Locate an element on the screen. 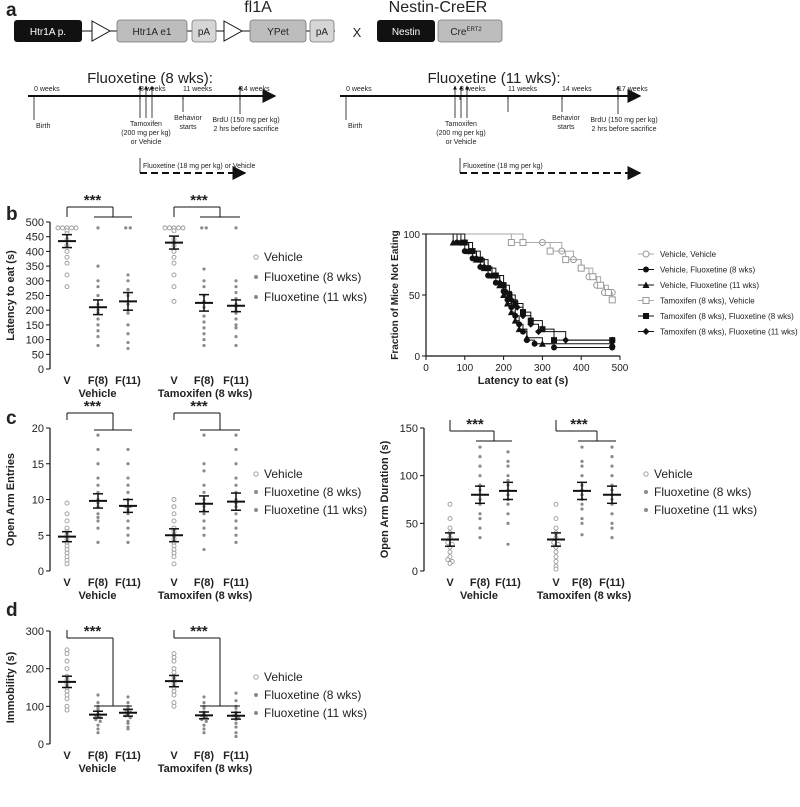 The image size is (800, 807). brdu-label: 2 hrs before sacrifice is located at coordinates (624, 129).